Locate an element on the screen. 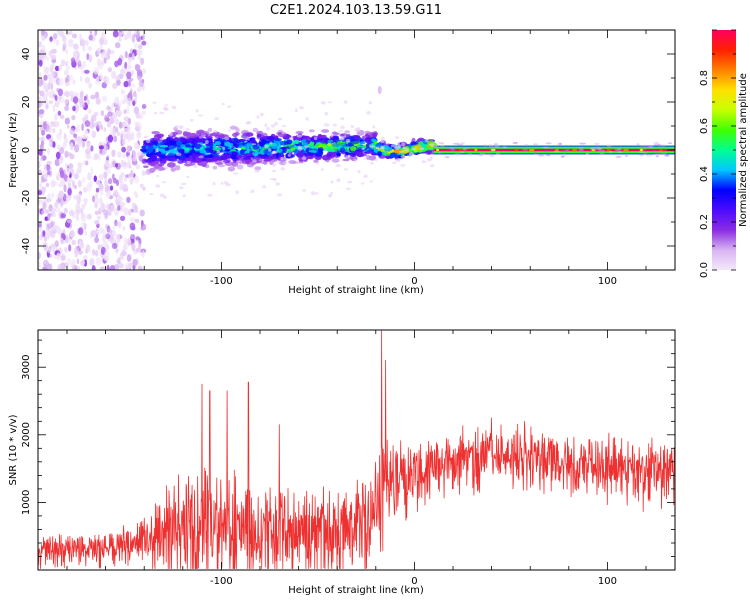  y-tick-label: 2000 is located at coordinates (26, 434).